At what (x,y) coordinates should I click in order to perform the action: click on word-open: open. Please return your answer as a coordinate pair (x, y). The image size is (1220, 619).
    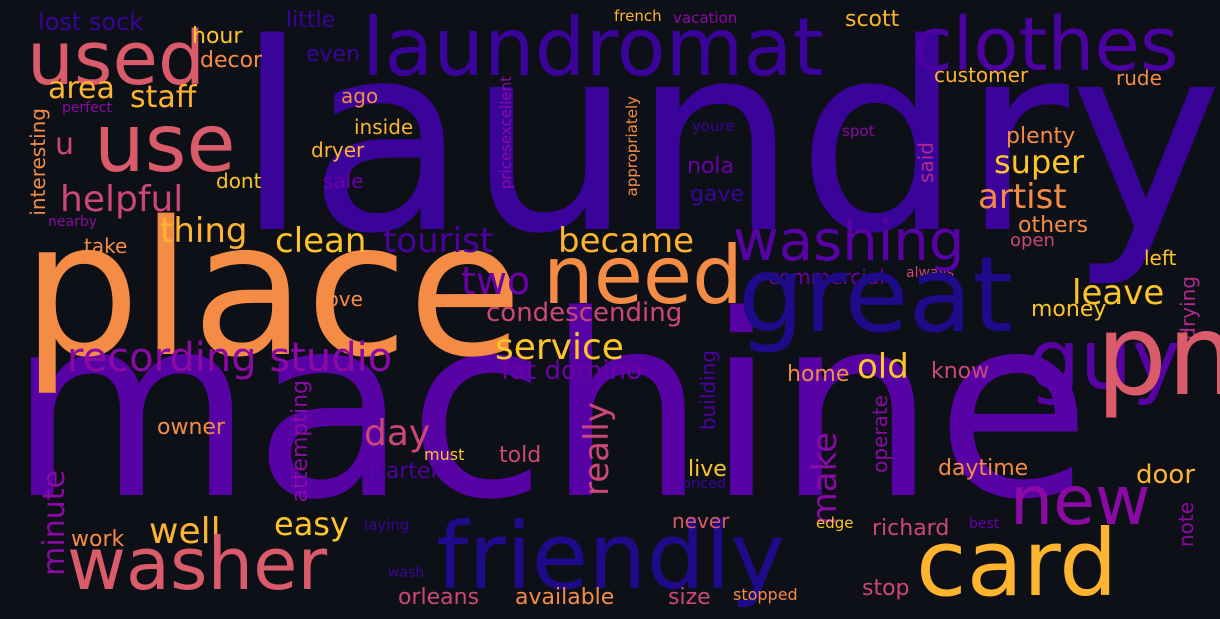
    Looking at the image, I should click on (1032, 240).